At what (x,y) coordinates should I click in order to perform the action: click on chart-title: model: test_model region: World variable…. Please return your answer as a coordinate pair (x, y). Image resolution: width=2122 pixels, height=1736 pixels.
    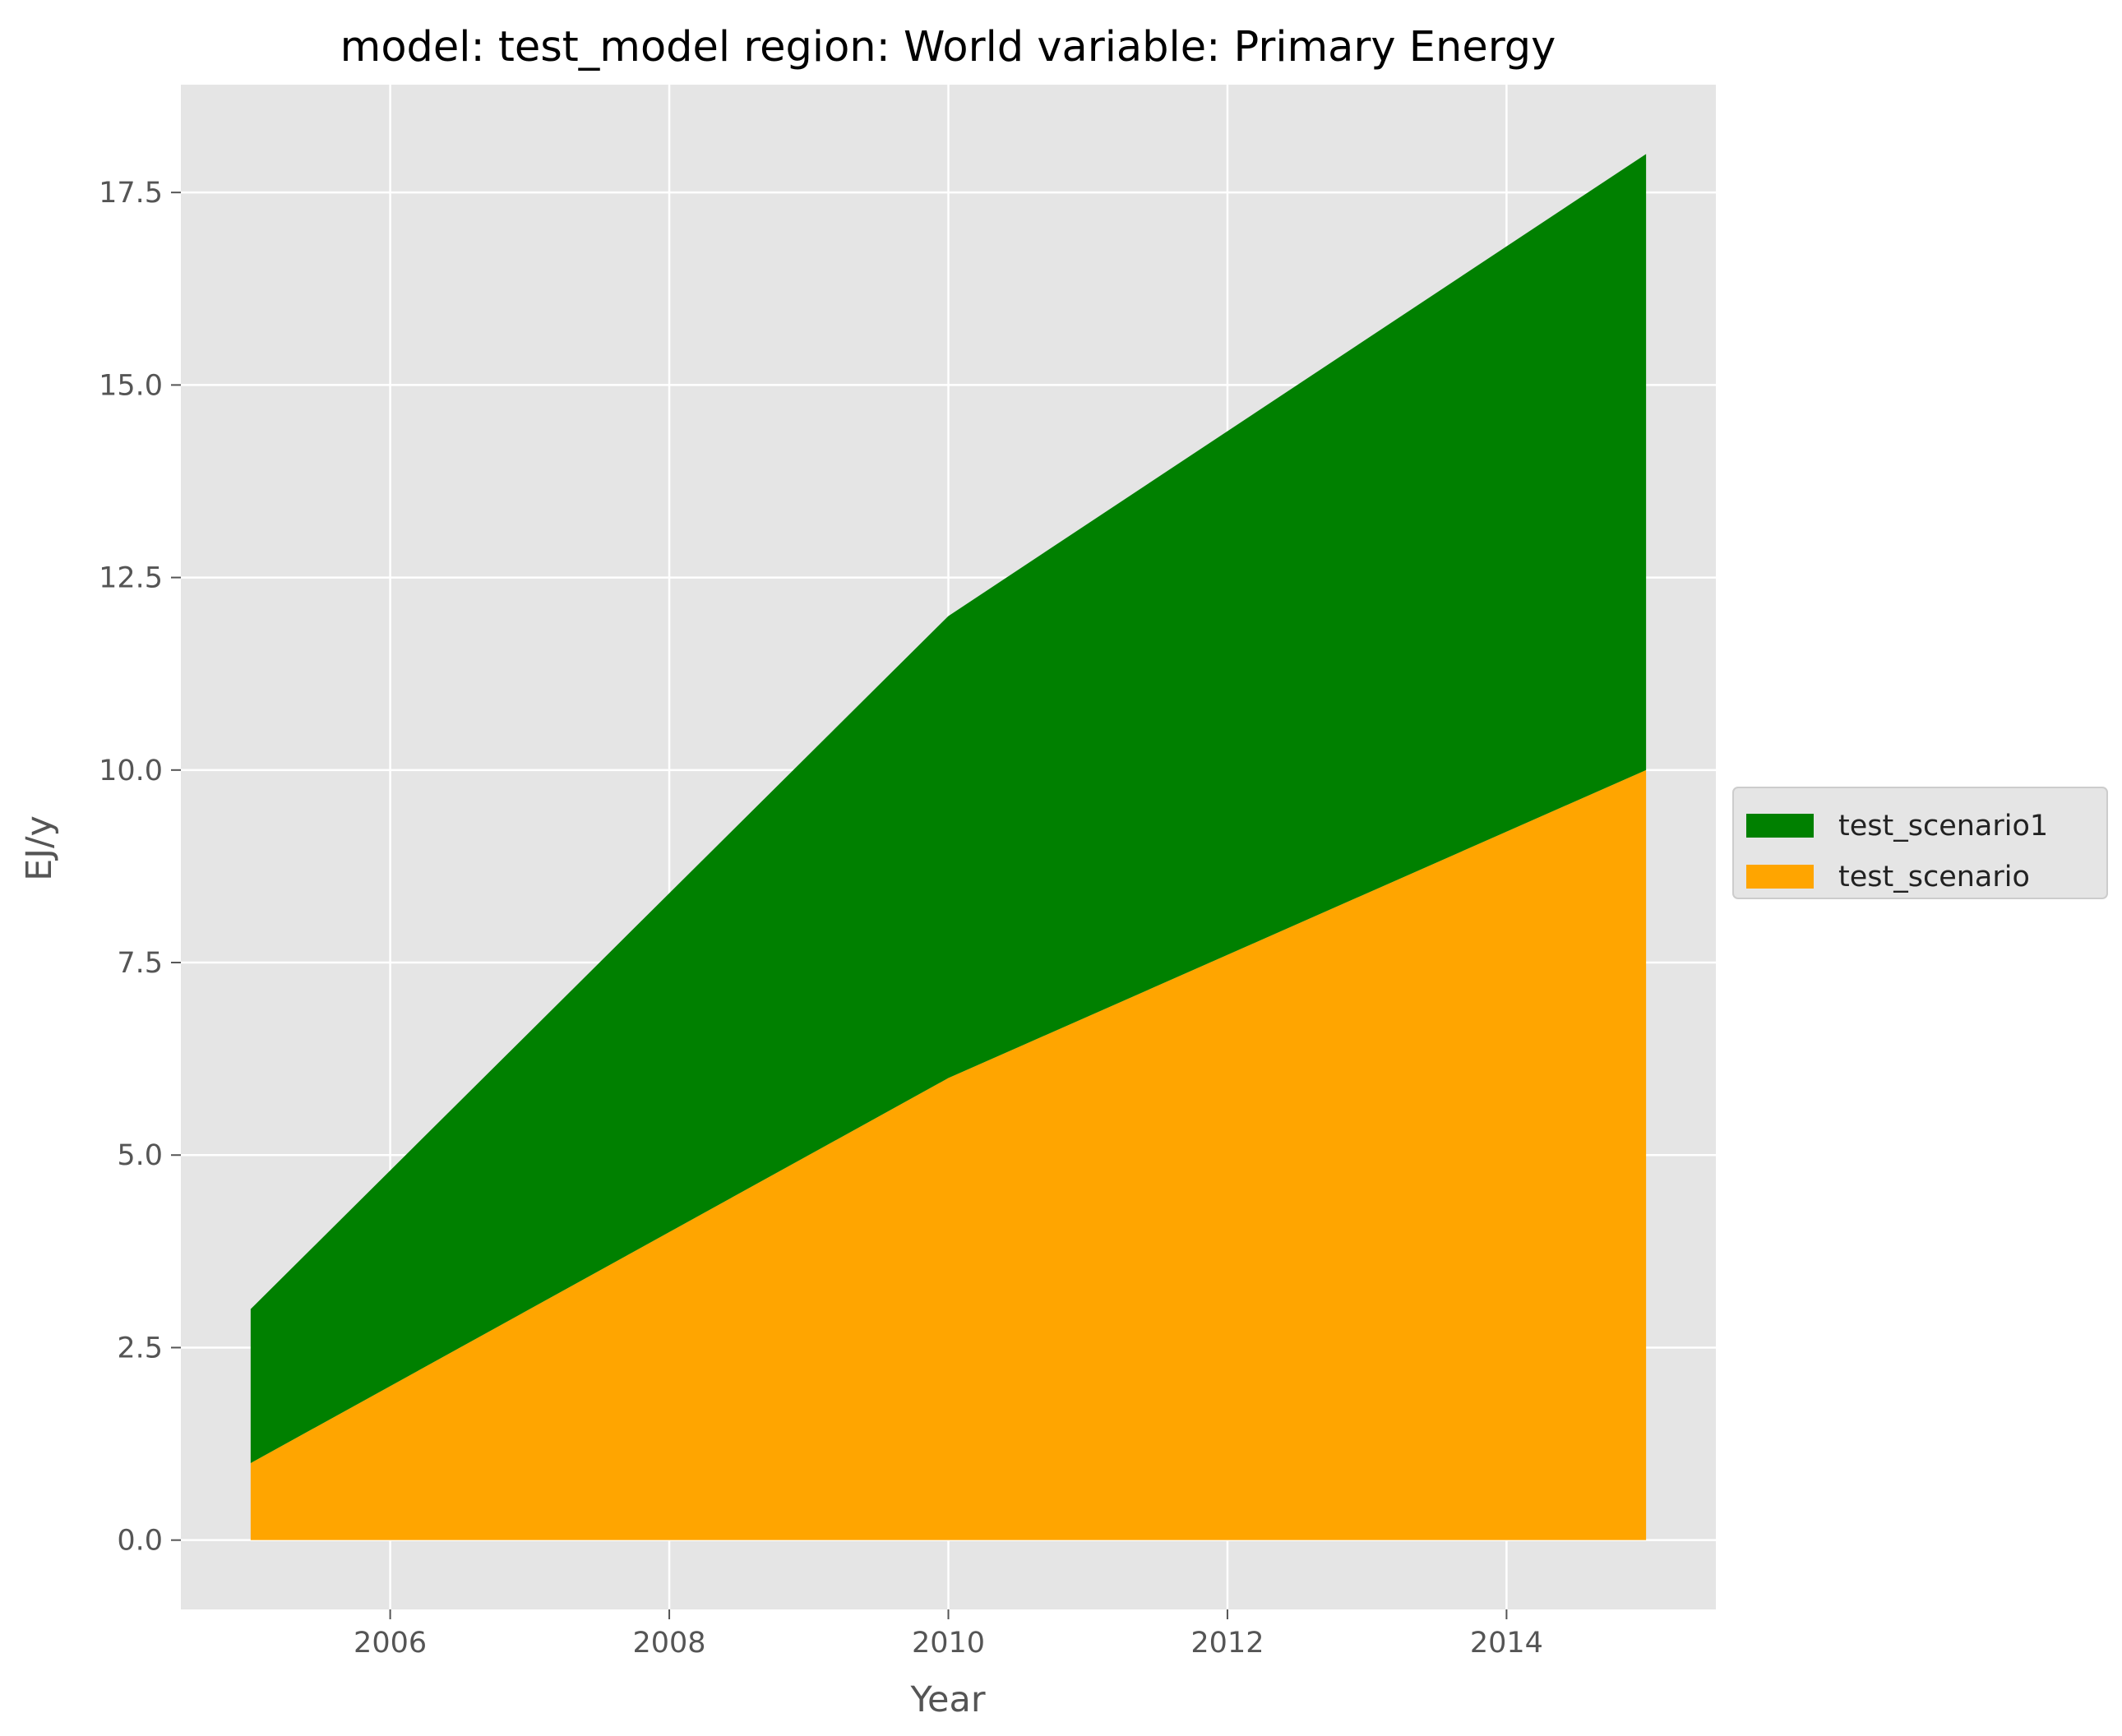
    Looking at the image, I should click on (948, 48).